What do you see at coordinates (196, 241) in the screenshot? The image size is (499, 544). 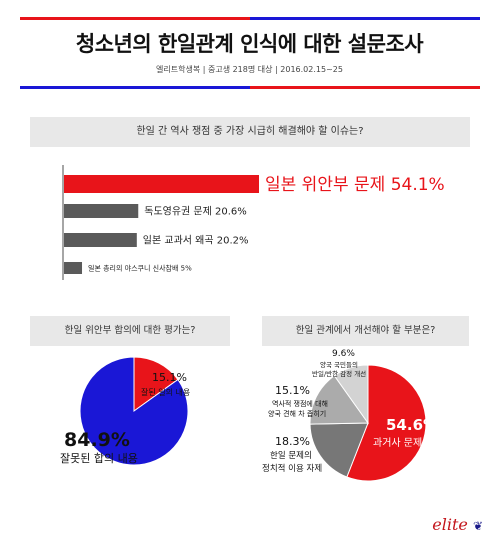 I see `bar-label-3: 일본 교과서 왜곡 20.2%` at bounding box center [196, 241].